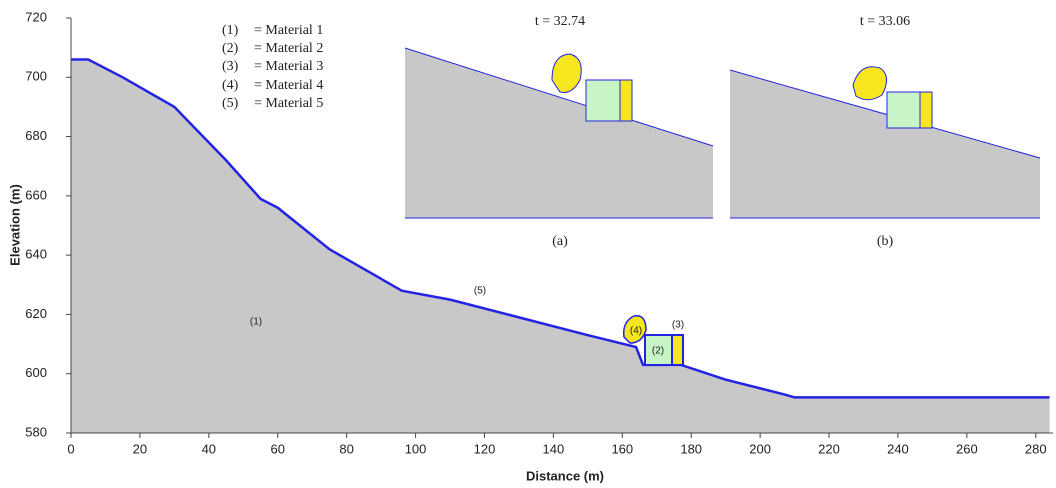  What do you see at coordinates (760, 448) in the screenshot?
I see `x-tick-label: 200` at bounding box center [760, 448].